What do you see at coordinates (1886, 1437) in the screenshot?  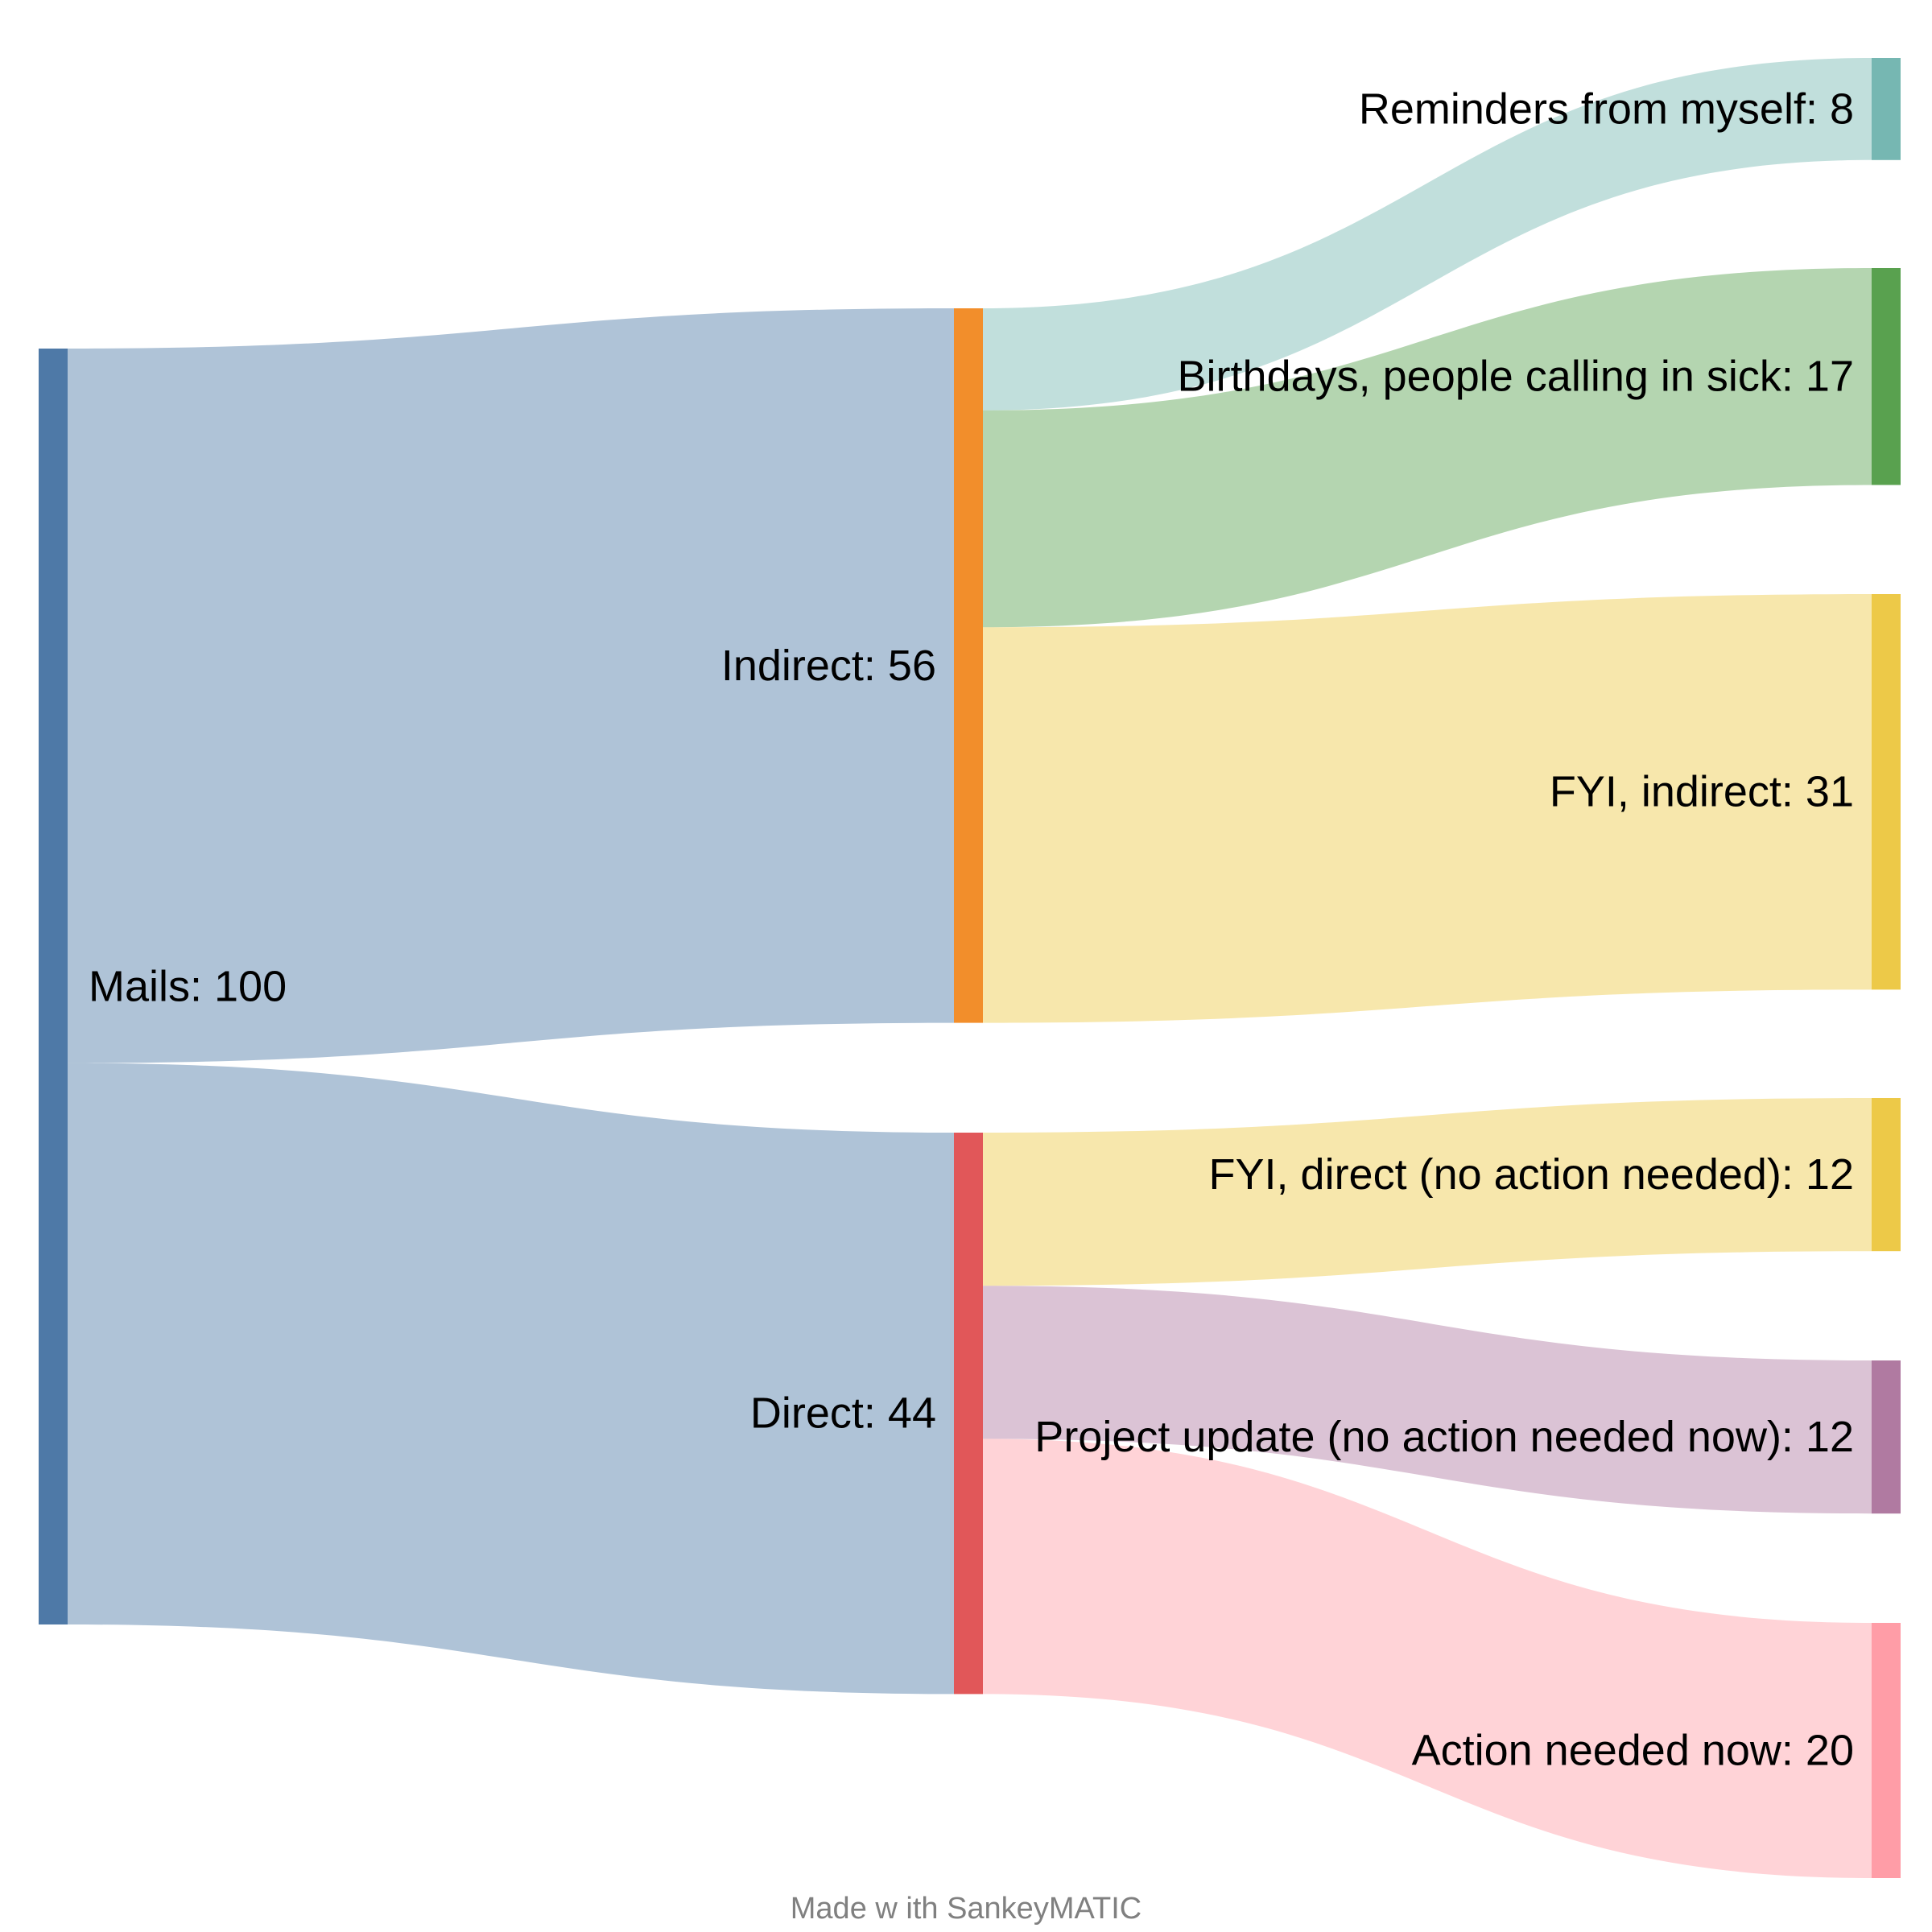 I see `node-project_update` at bounding box center [1886, 1437].